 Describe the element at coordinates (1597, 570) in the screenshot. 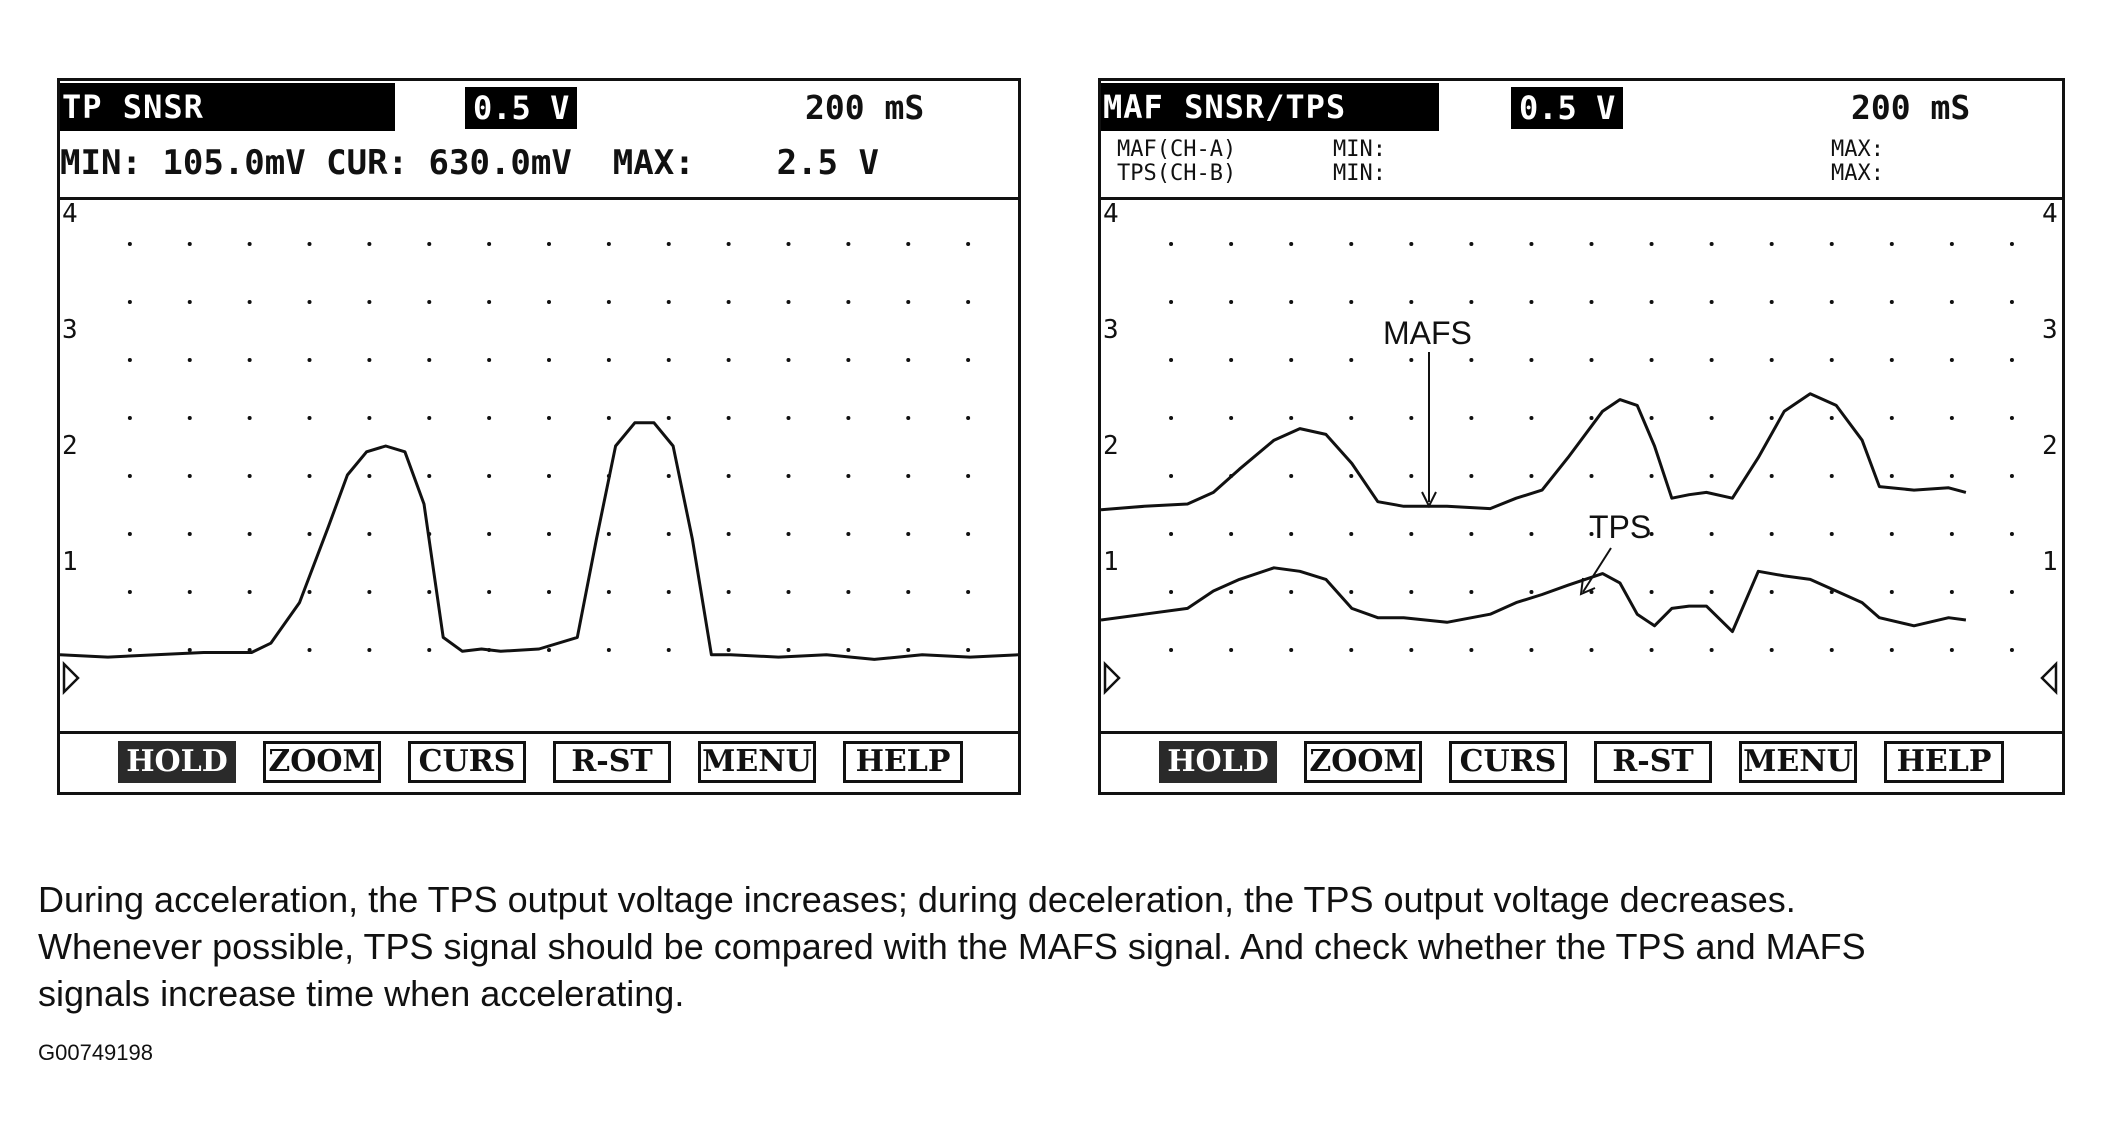

I see `annotation-tps-leader` at that location.